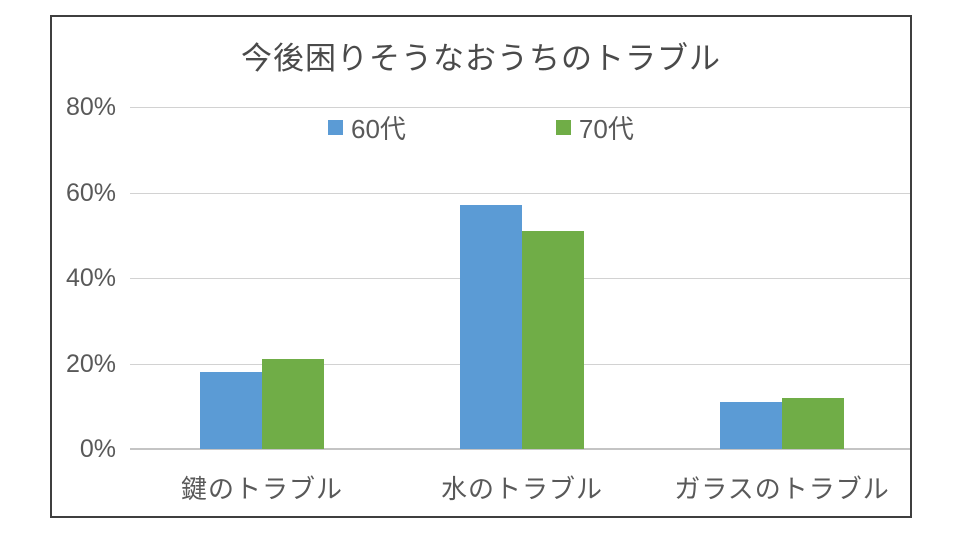 The height and width of the screenshot is (546, 970). Describe the element at coordinates (481, 58) in the screenshot. I see `chart-title: 今後困りそうなおうちのトラブル` at that location.